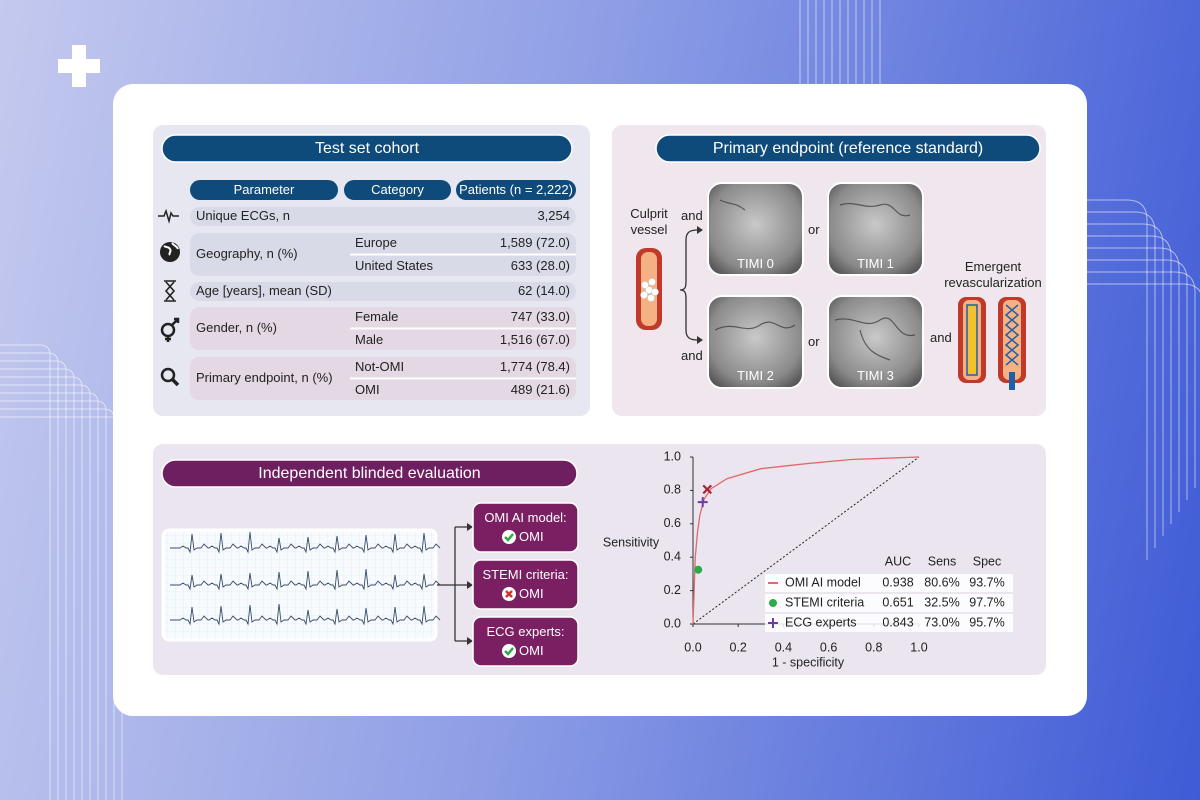 The height and width of the screenshot is (800, 1200). Describe the element at coordinates (669, 285) in the screenshot. I see `culprit-vessel` at that location.